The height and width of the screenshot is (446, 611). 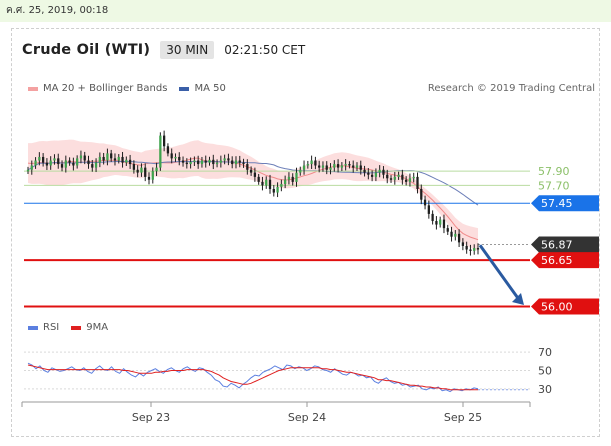 I want to click on level-57-45: 57.45, so click(x=311, y=203).